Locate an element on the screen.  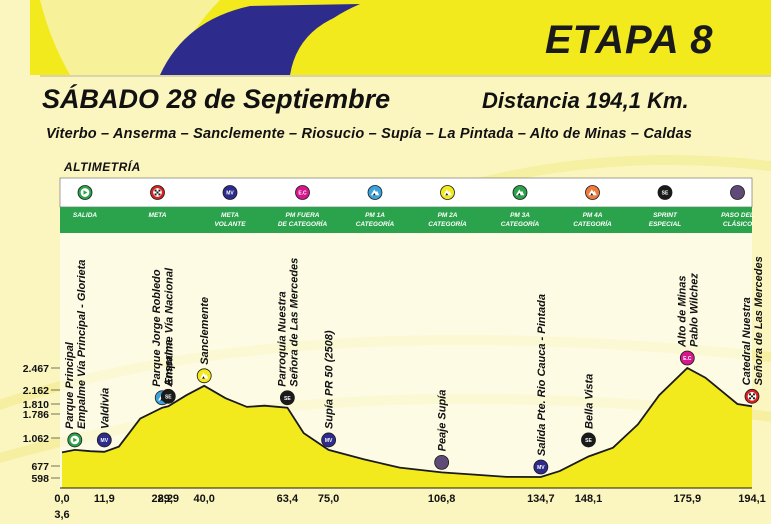
place-label: Señora de Las Mercedes is located at coordinates (759, 320).